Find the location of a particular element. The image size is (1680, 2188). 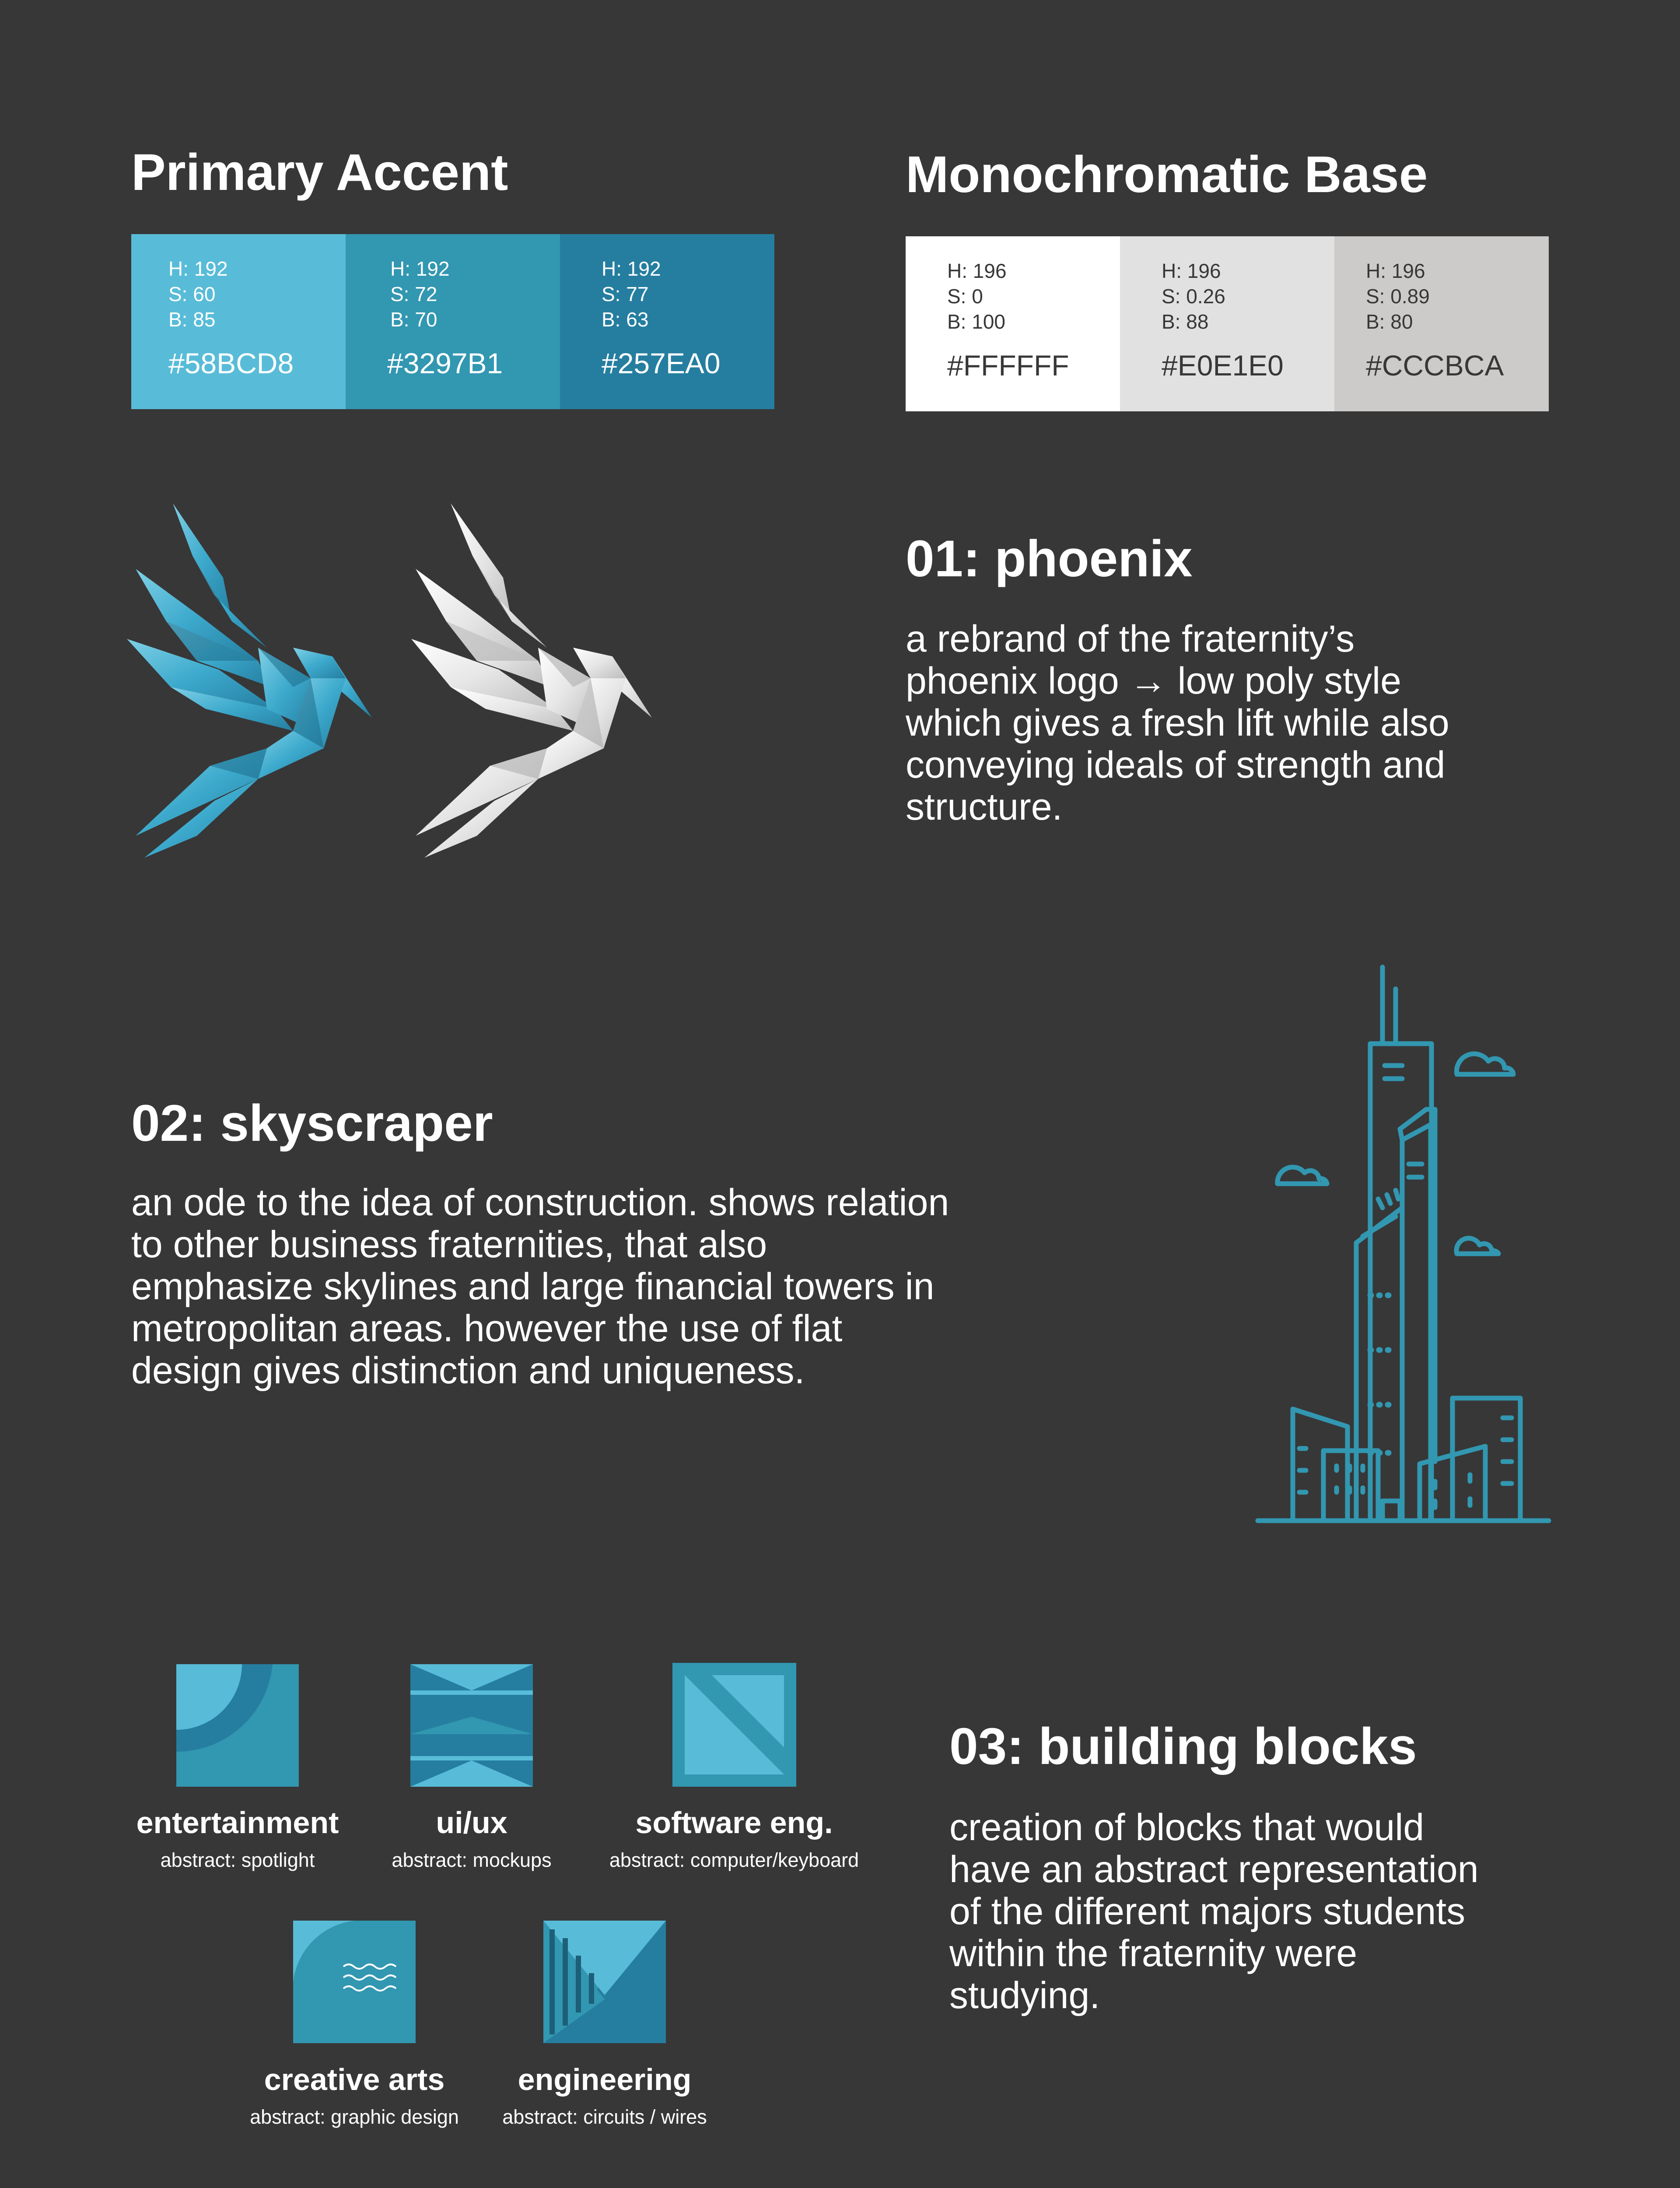

swatch-s: S: 0.26 is located at coordinates (1193, 296).